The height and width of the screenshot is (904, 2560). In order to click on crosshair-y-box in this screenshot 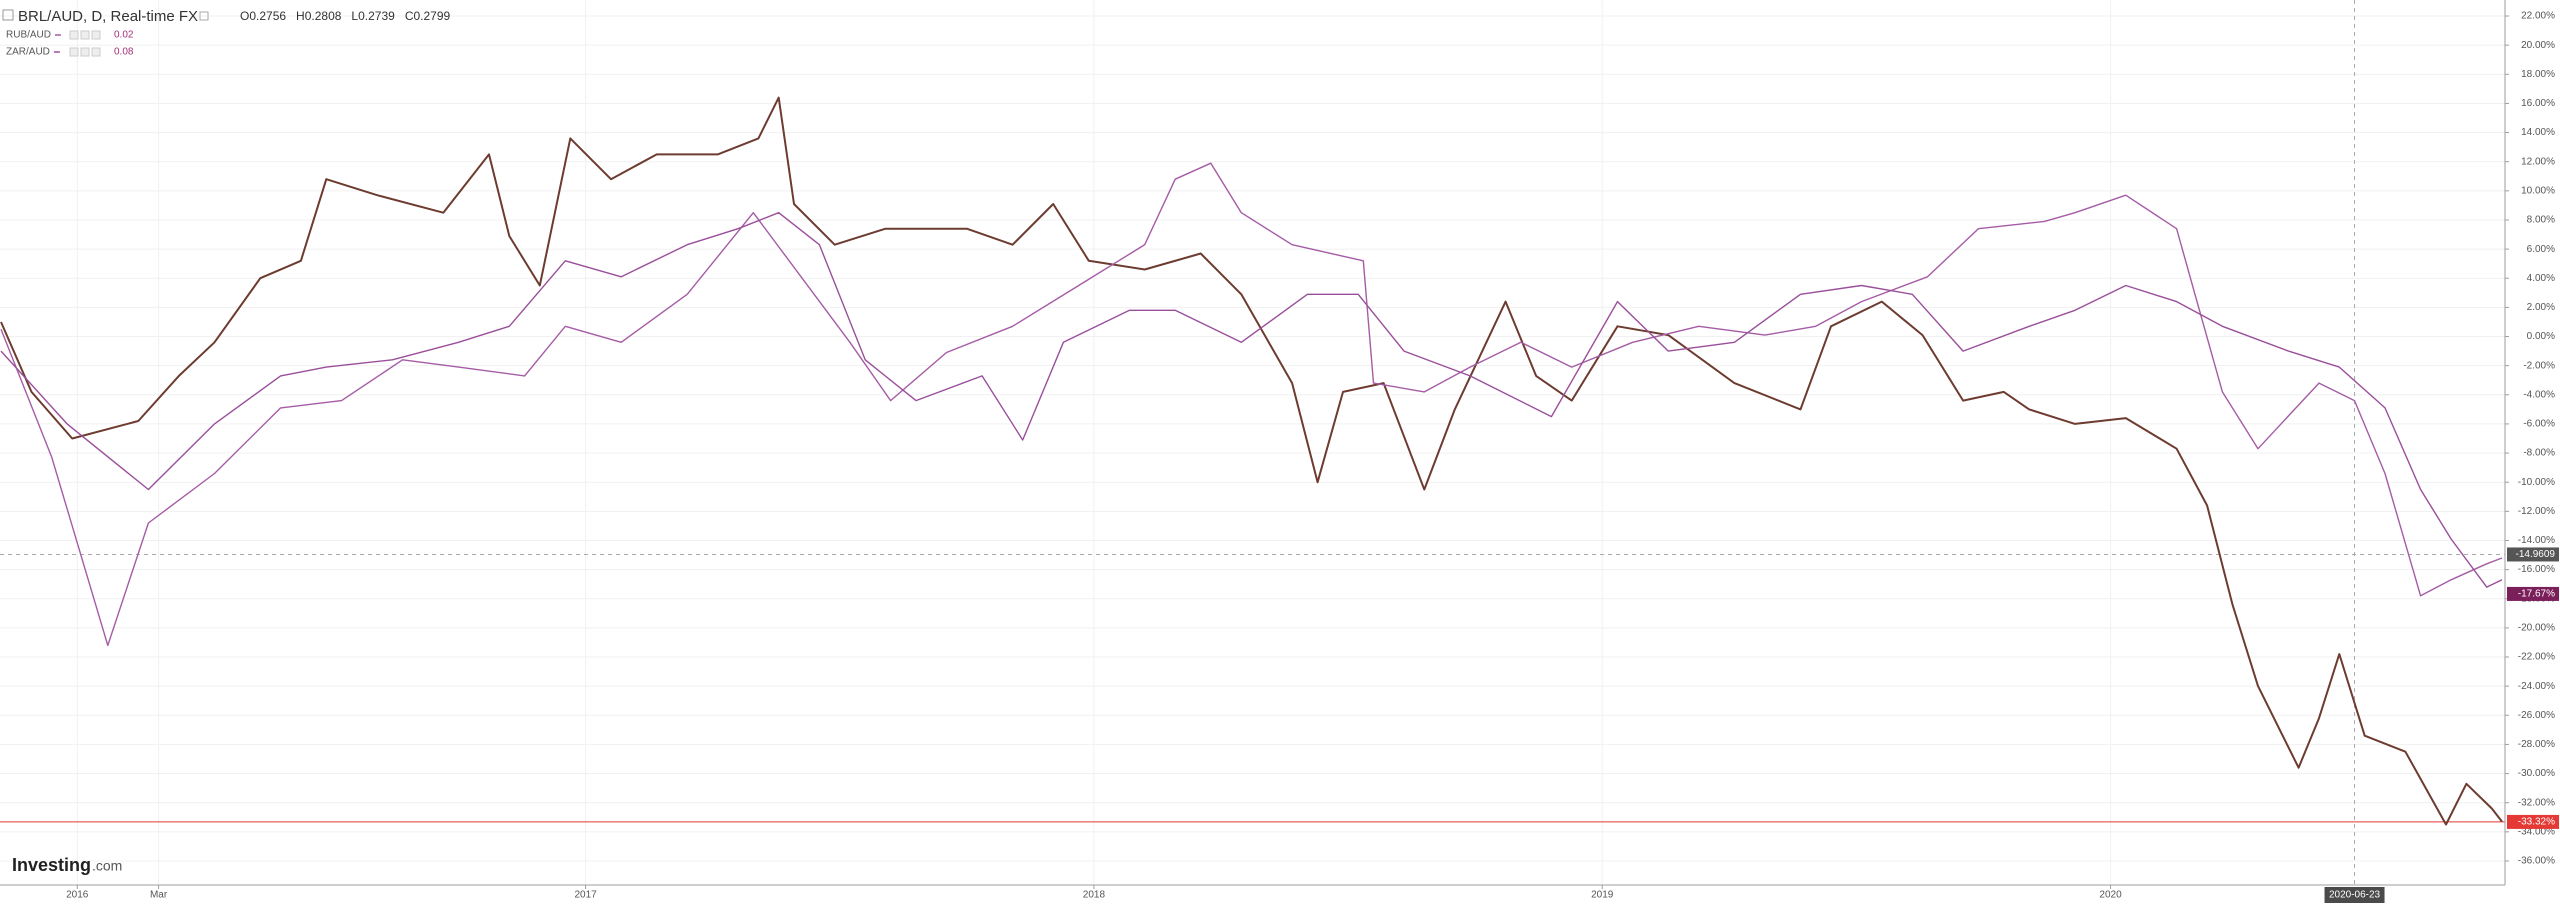, I will do `click(2533, 554)`.